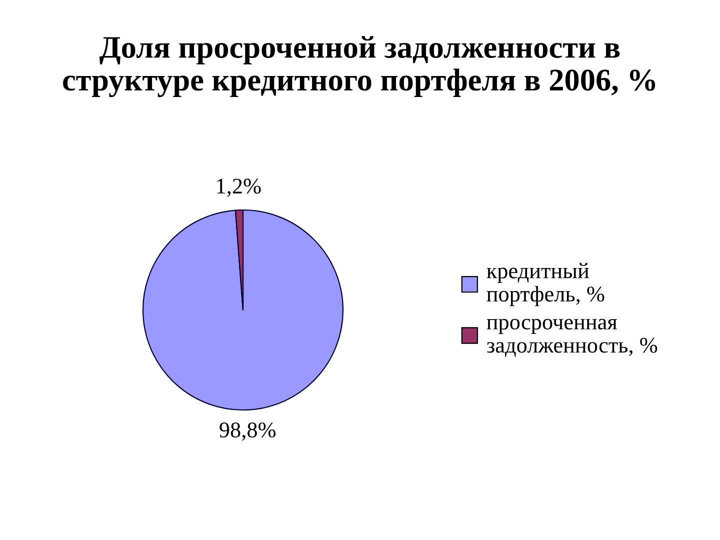 This screenshot has width=720, height=540. I want to click on chart-title: Доля просроченной задолженности в структуре кредитного портфеля в 2006, %, so click(359, 67).